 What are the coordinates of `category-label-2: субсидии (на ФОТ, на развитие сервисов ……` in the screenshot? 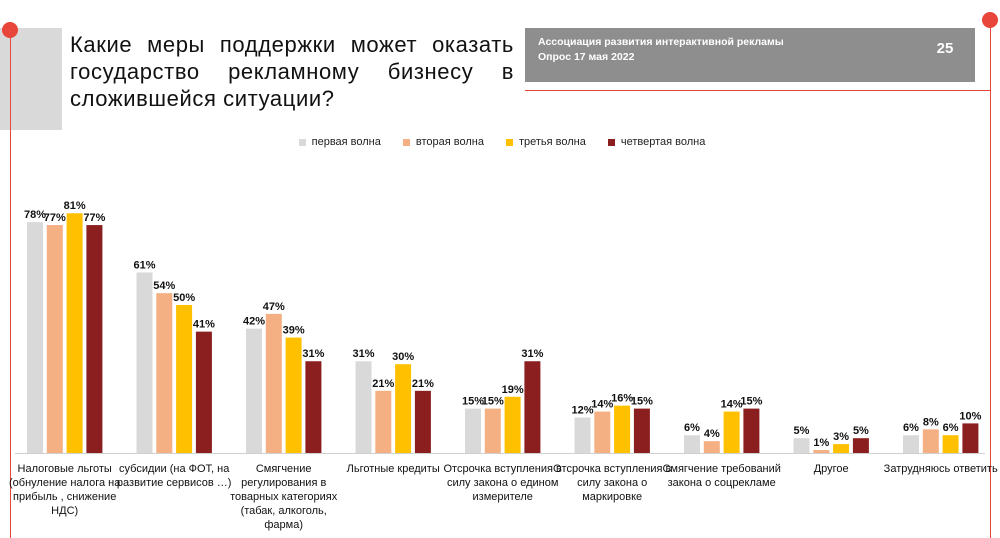 It's located at (174, 476).